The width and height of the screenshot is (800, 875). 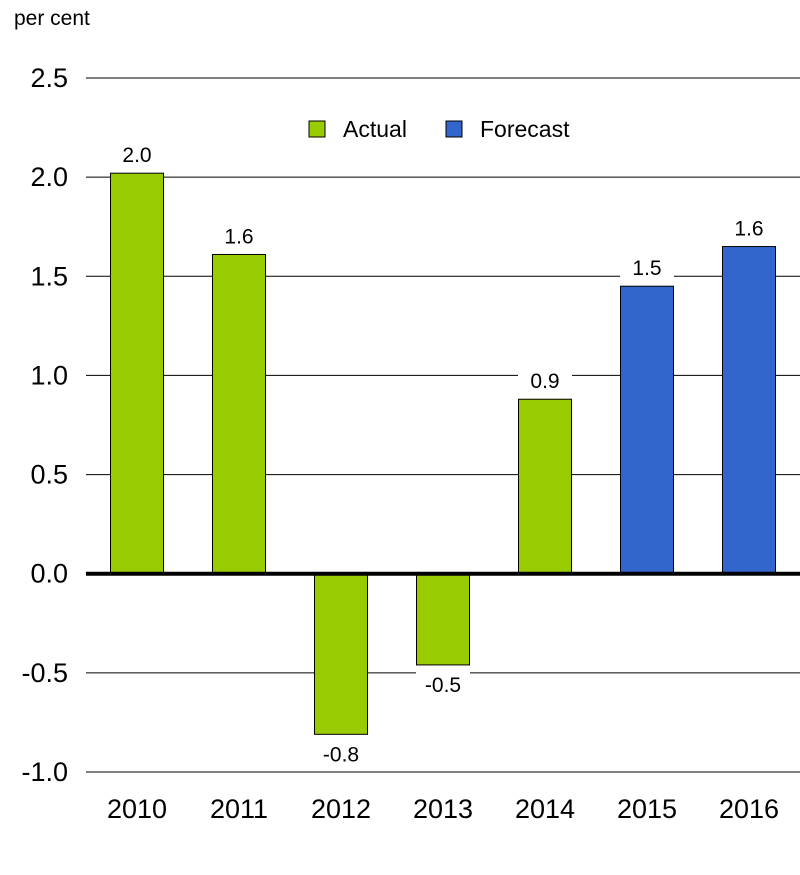 What do you see at coordinates (49, 375) in the screenshot?
I see `y-tick-label: 1.0` at bounding box center [49, 375].